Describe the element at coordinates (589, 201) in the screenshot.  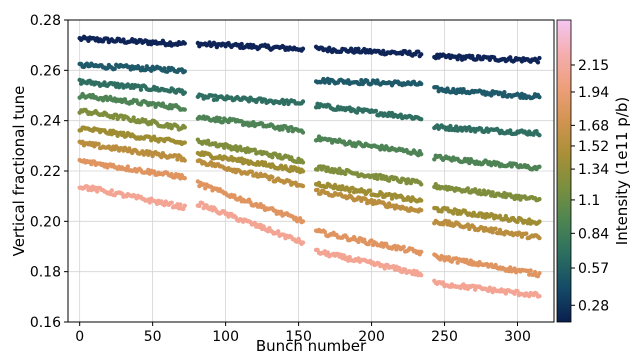
I see `colorbar-tick-label: 1.1` at that location.